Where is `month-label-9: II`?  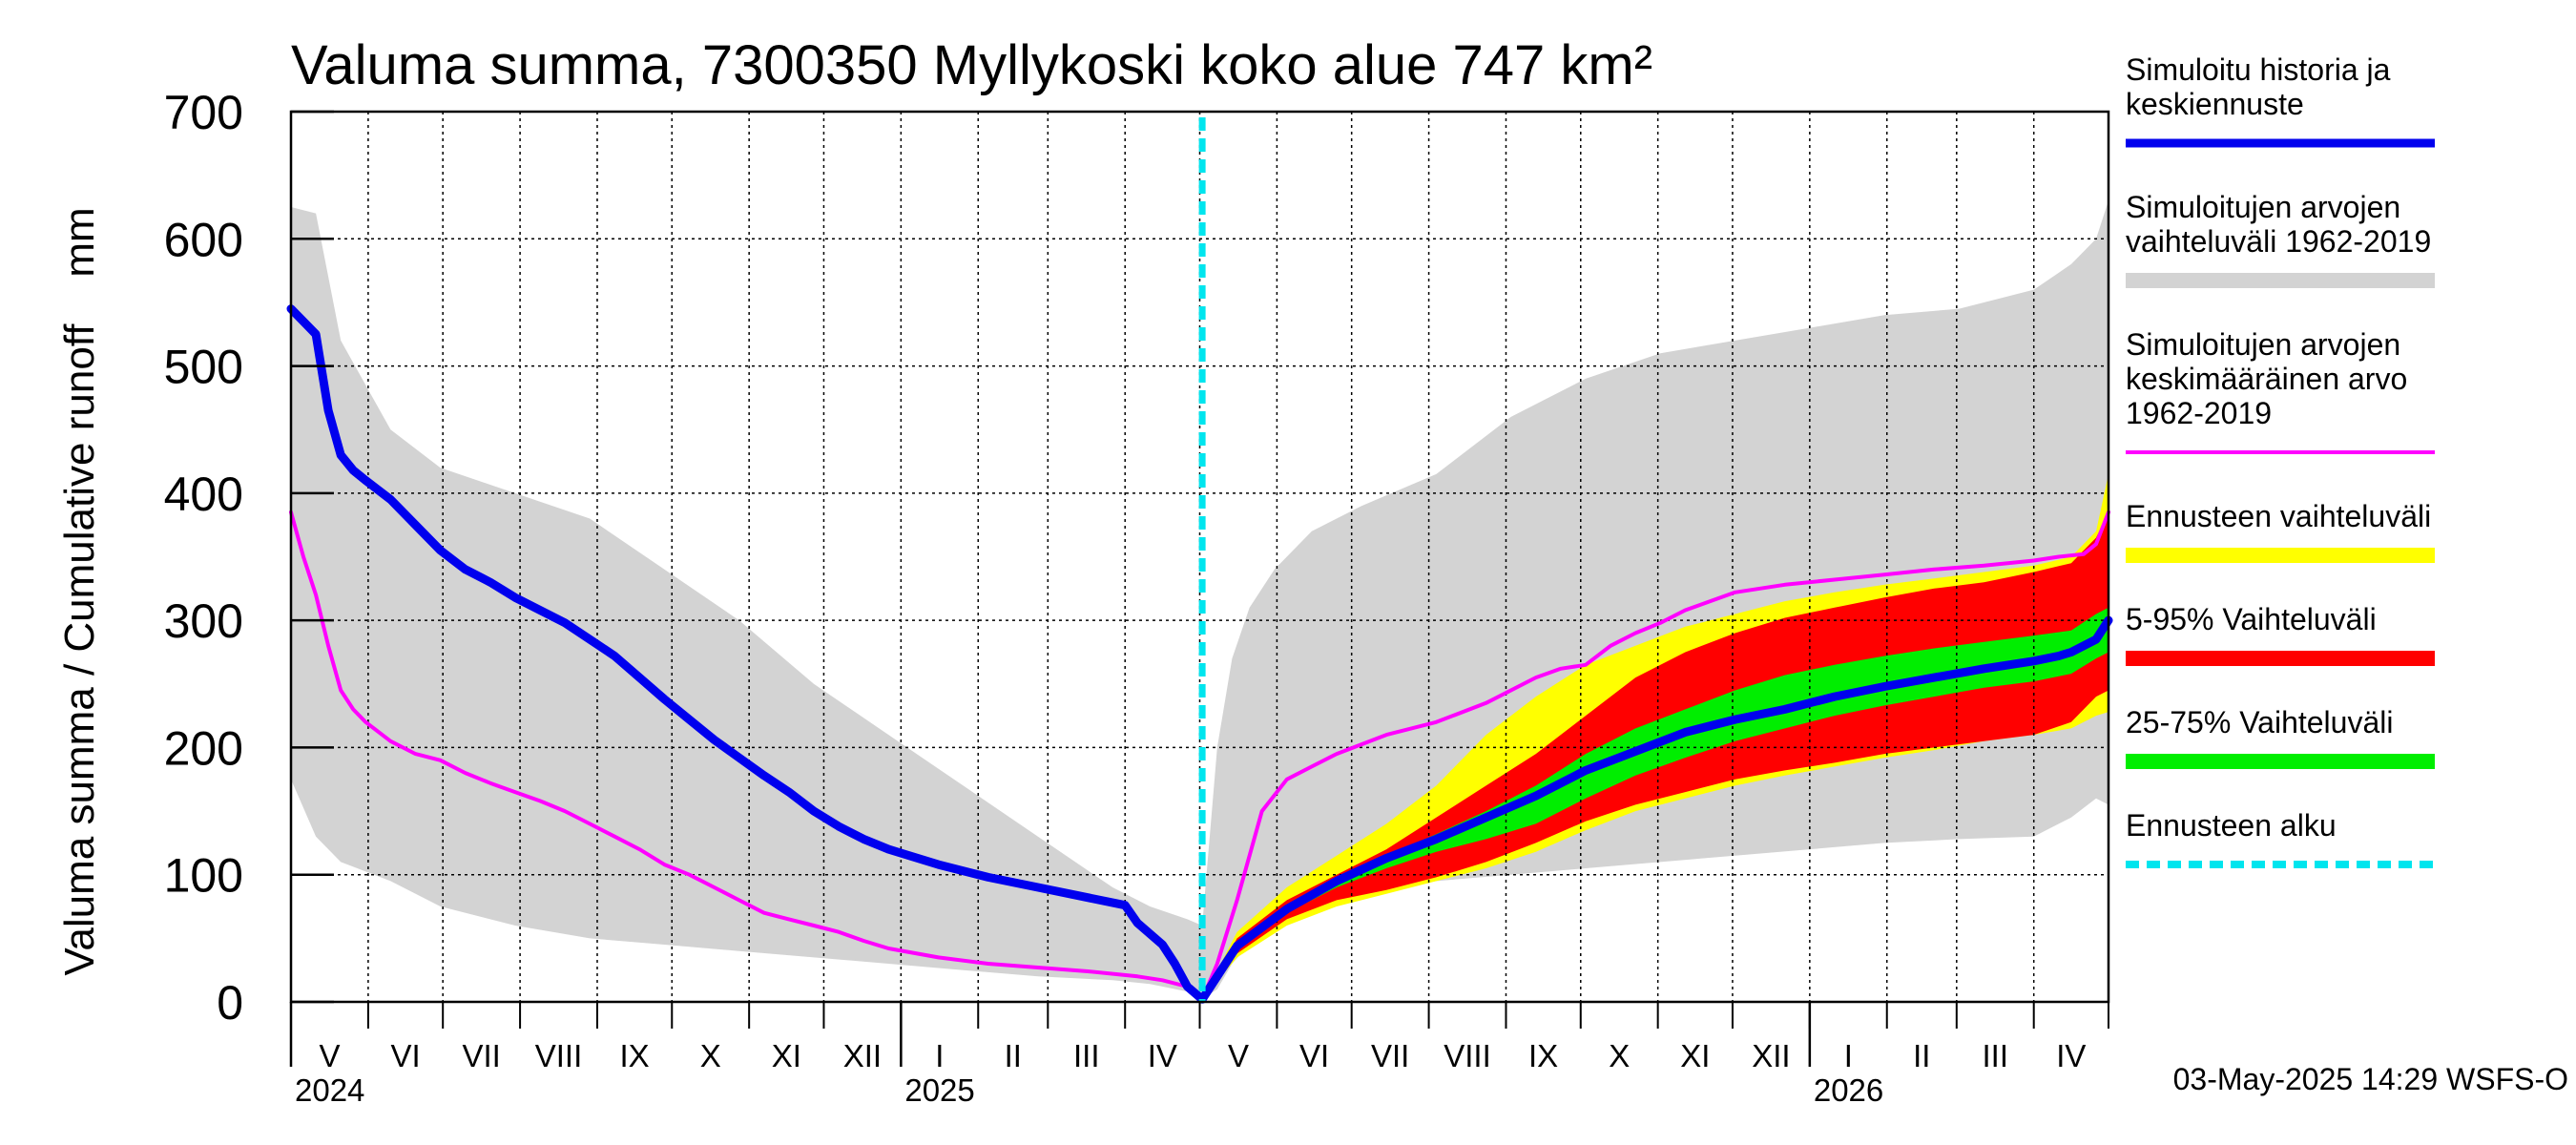
month-label-9: II is located at coordinates (1013, 1055).